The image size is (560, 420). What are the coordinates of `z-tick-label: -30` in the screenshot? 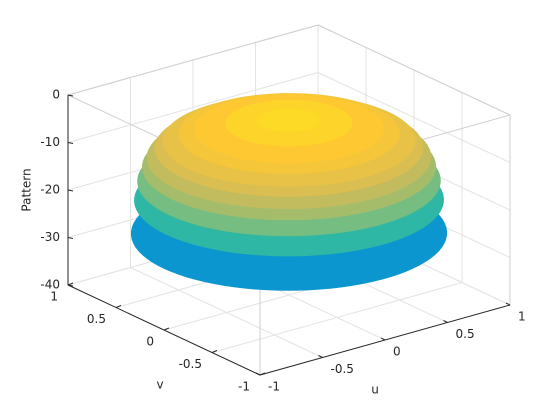 It's located at (50, 237).